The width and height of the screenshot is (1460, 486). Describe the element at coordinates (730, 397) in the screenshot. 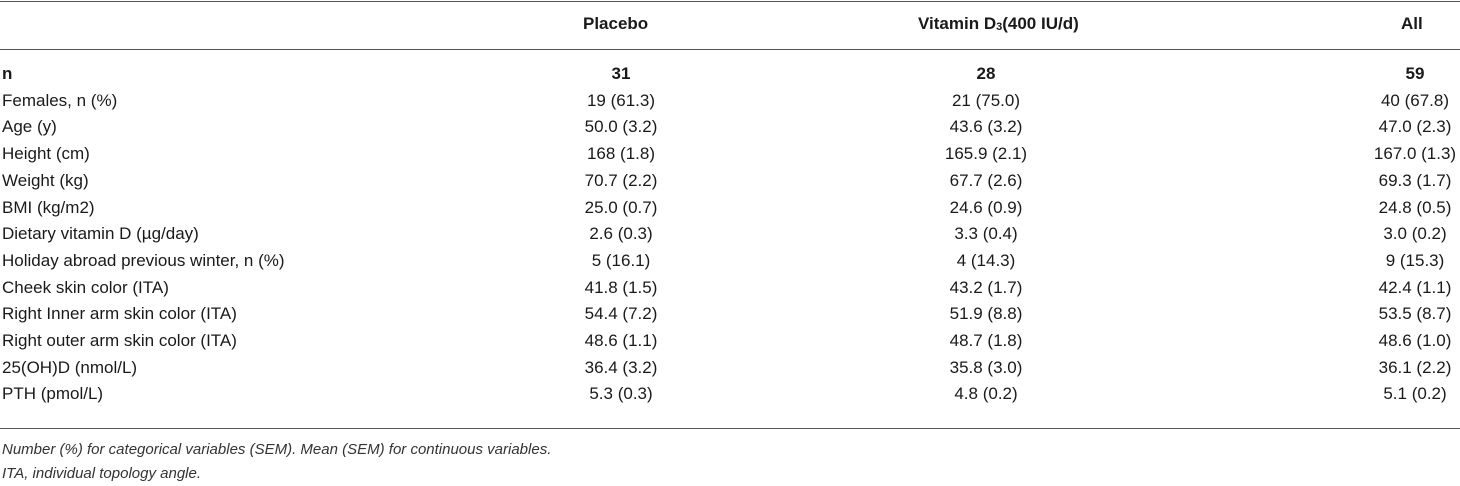

I see `table-row: PTH (pmol/L) 5.3 (0.3) 4.8 (0.2) 5.1 (0.2)` at that location.